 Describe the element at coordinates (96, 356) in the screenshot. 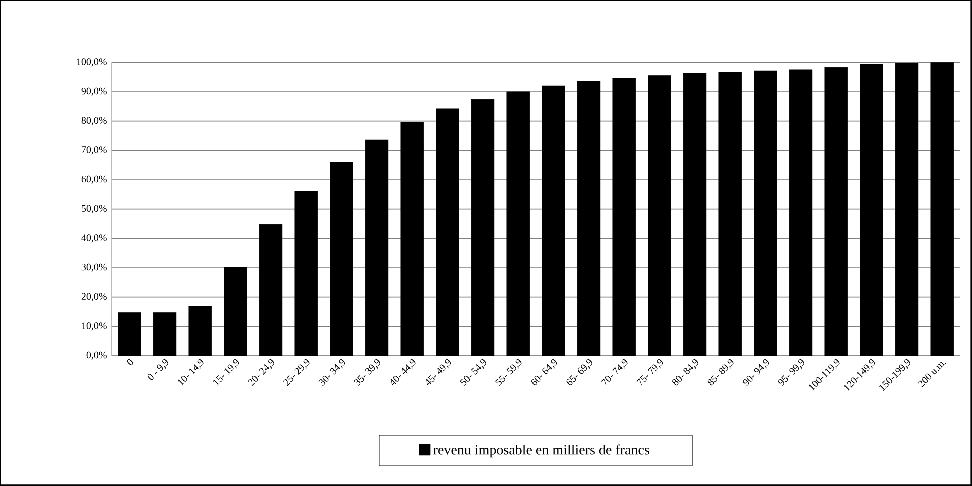

I see `y-tick-label: 0,0%` at that location.